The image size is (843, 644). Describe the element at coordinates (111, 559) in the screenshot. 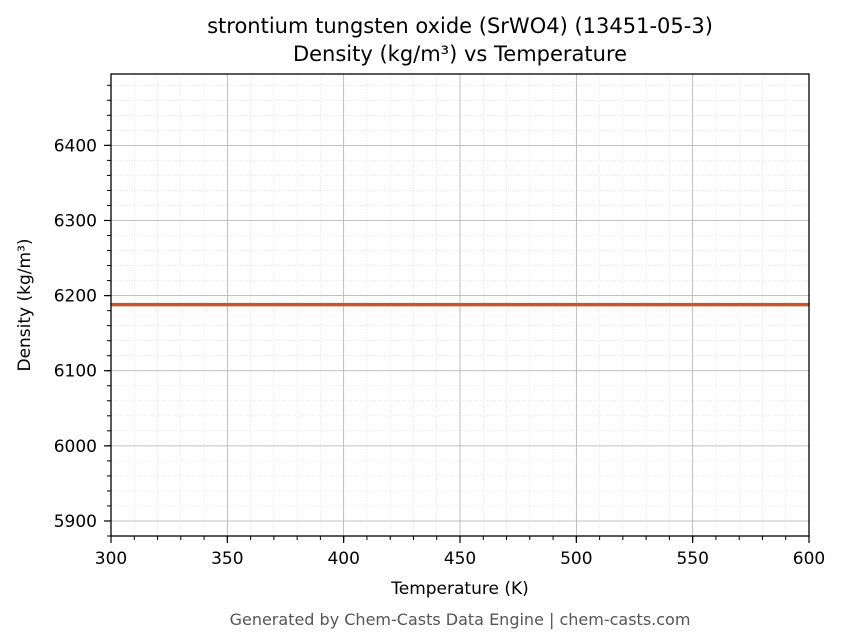

I see `x-tick-label: 300` at that location.